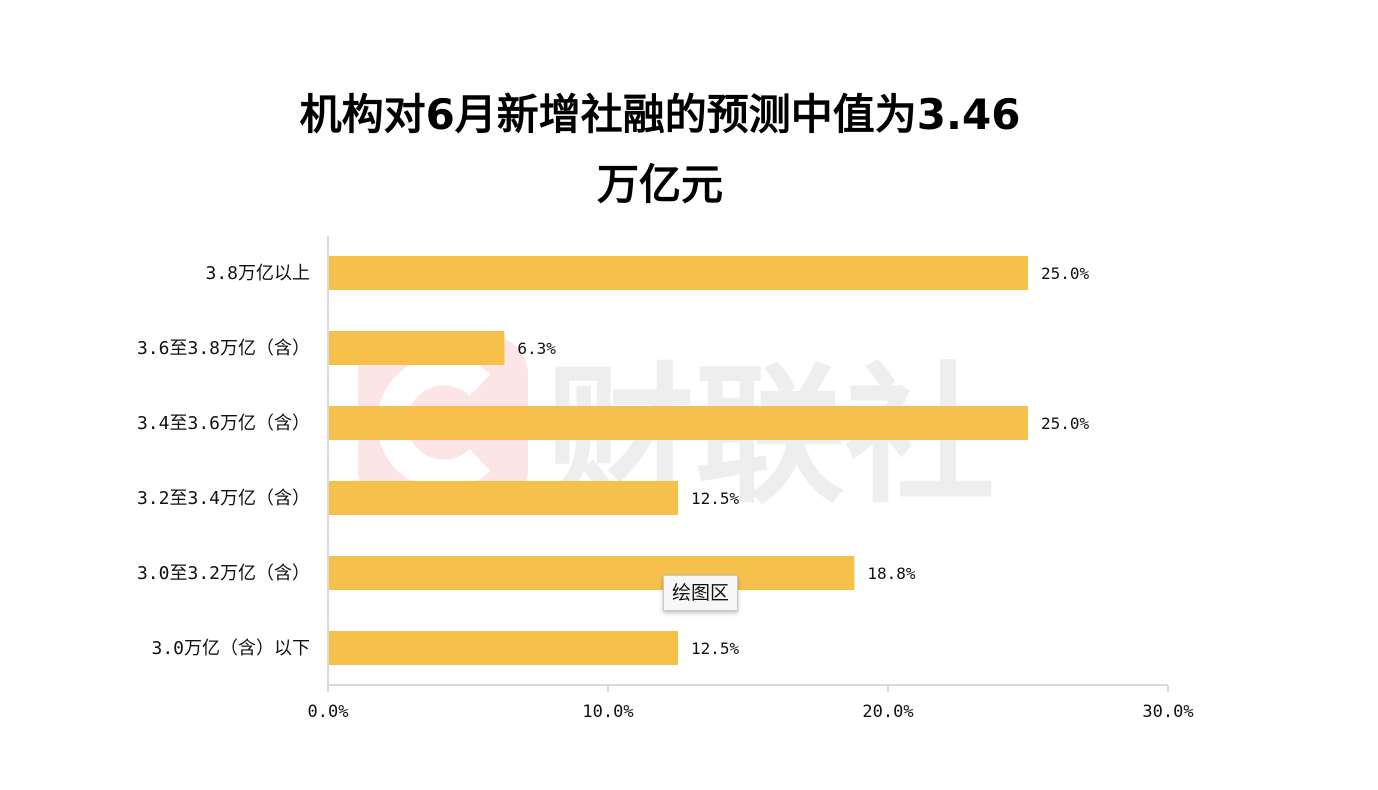 The height and width of the screenshot is (790, 1378). Describe the element at coordinates (328, 712) in the screenshot. I see `x-tick-label-0: 0.0%` at that location.